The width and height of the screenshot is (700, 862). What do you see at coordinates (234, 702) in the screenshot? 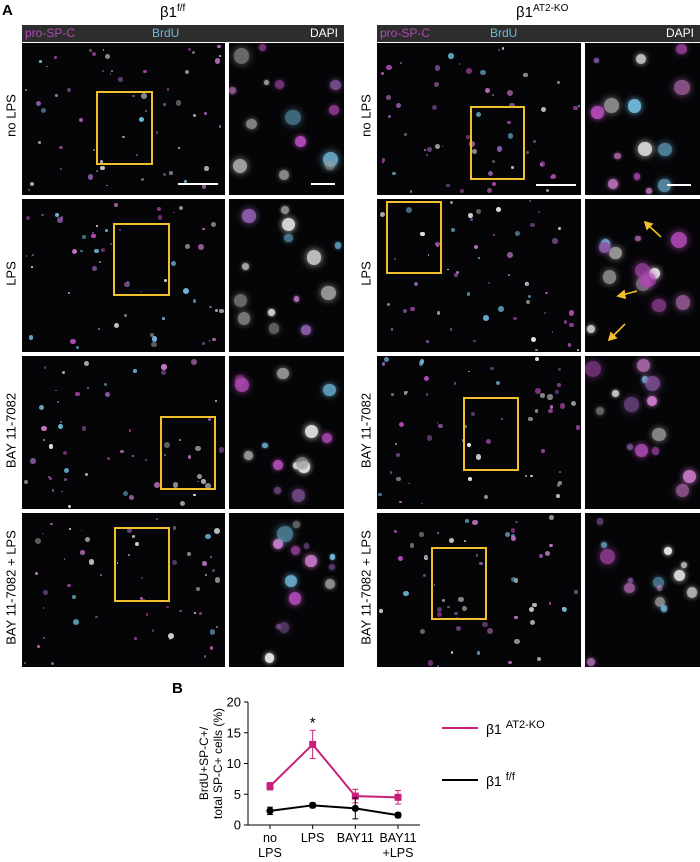
I see `y-tick-label: 20` at bounding box center [234, 702].